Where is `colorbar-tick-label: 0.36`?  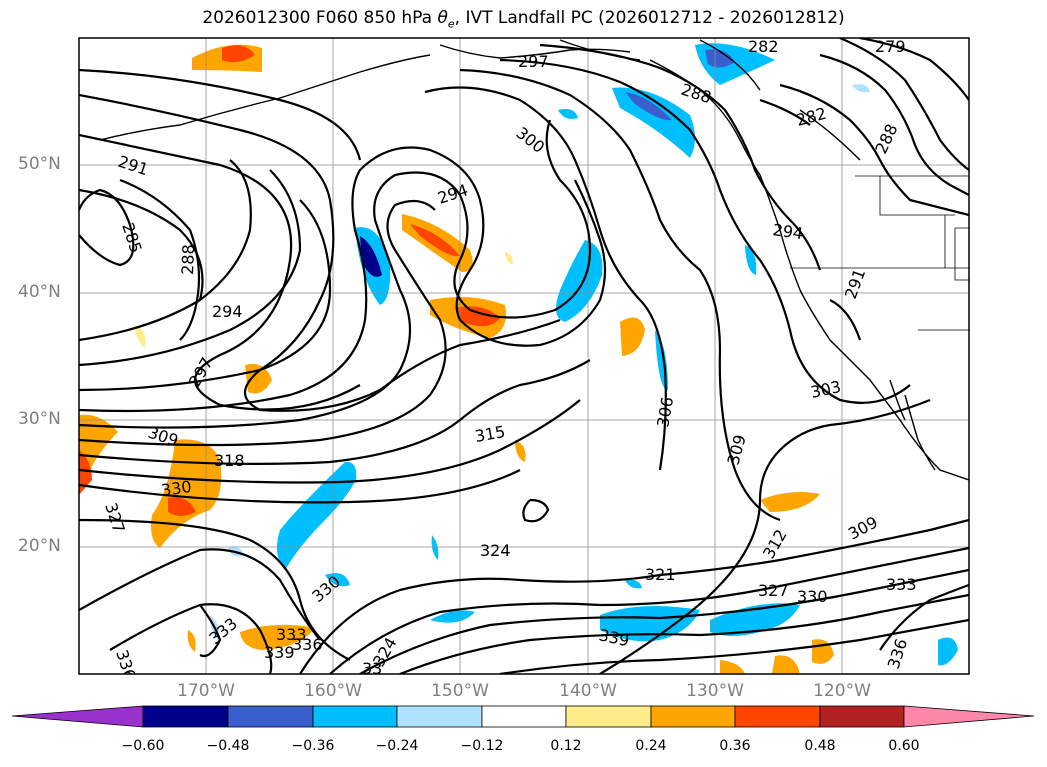 colorbar-tick-label: 0.36 is located at coordinates (735, 746).